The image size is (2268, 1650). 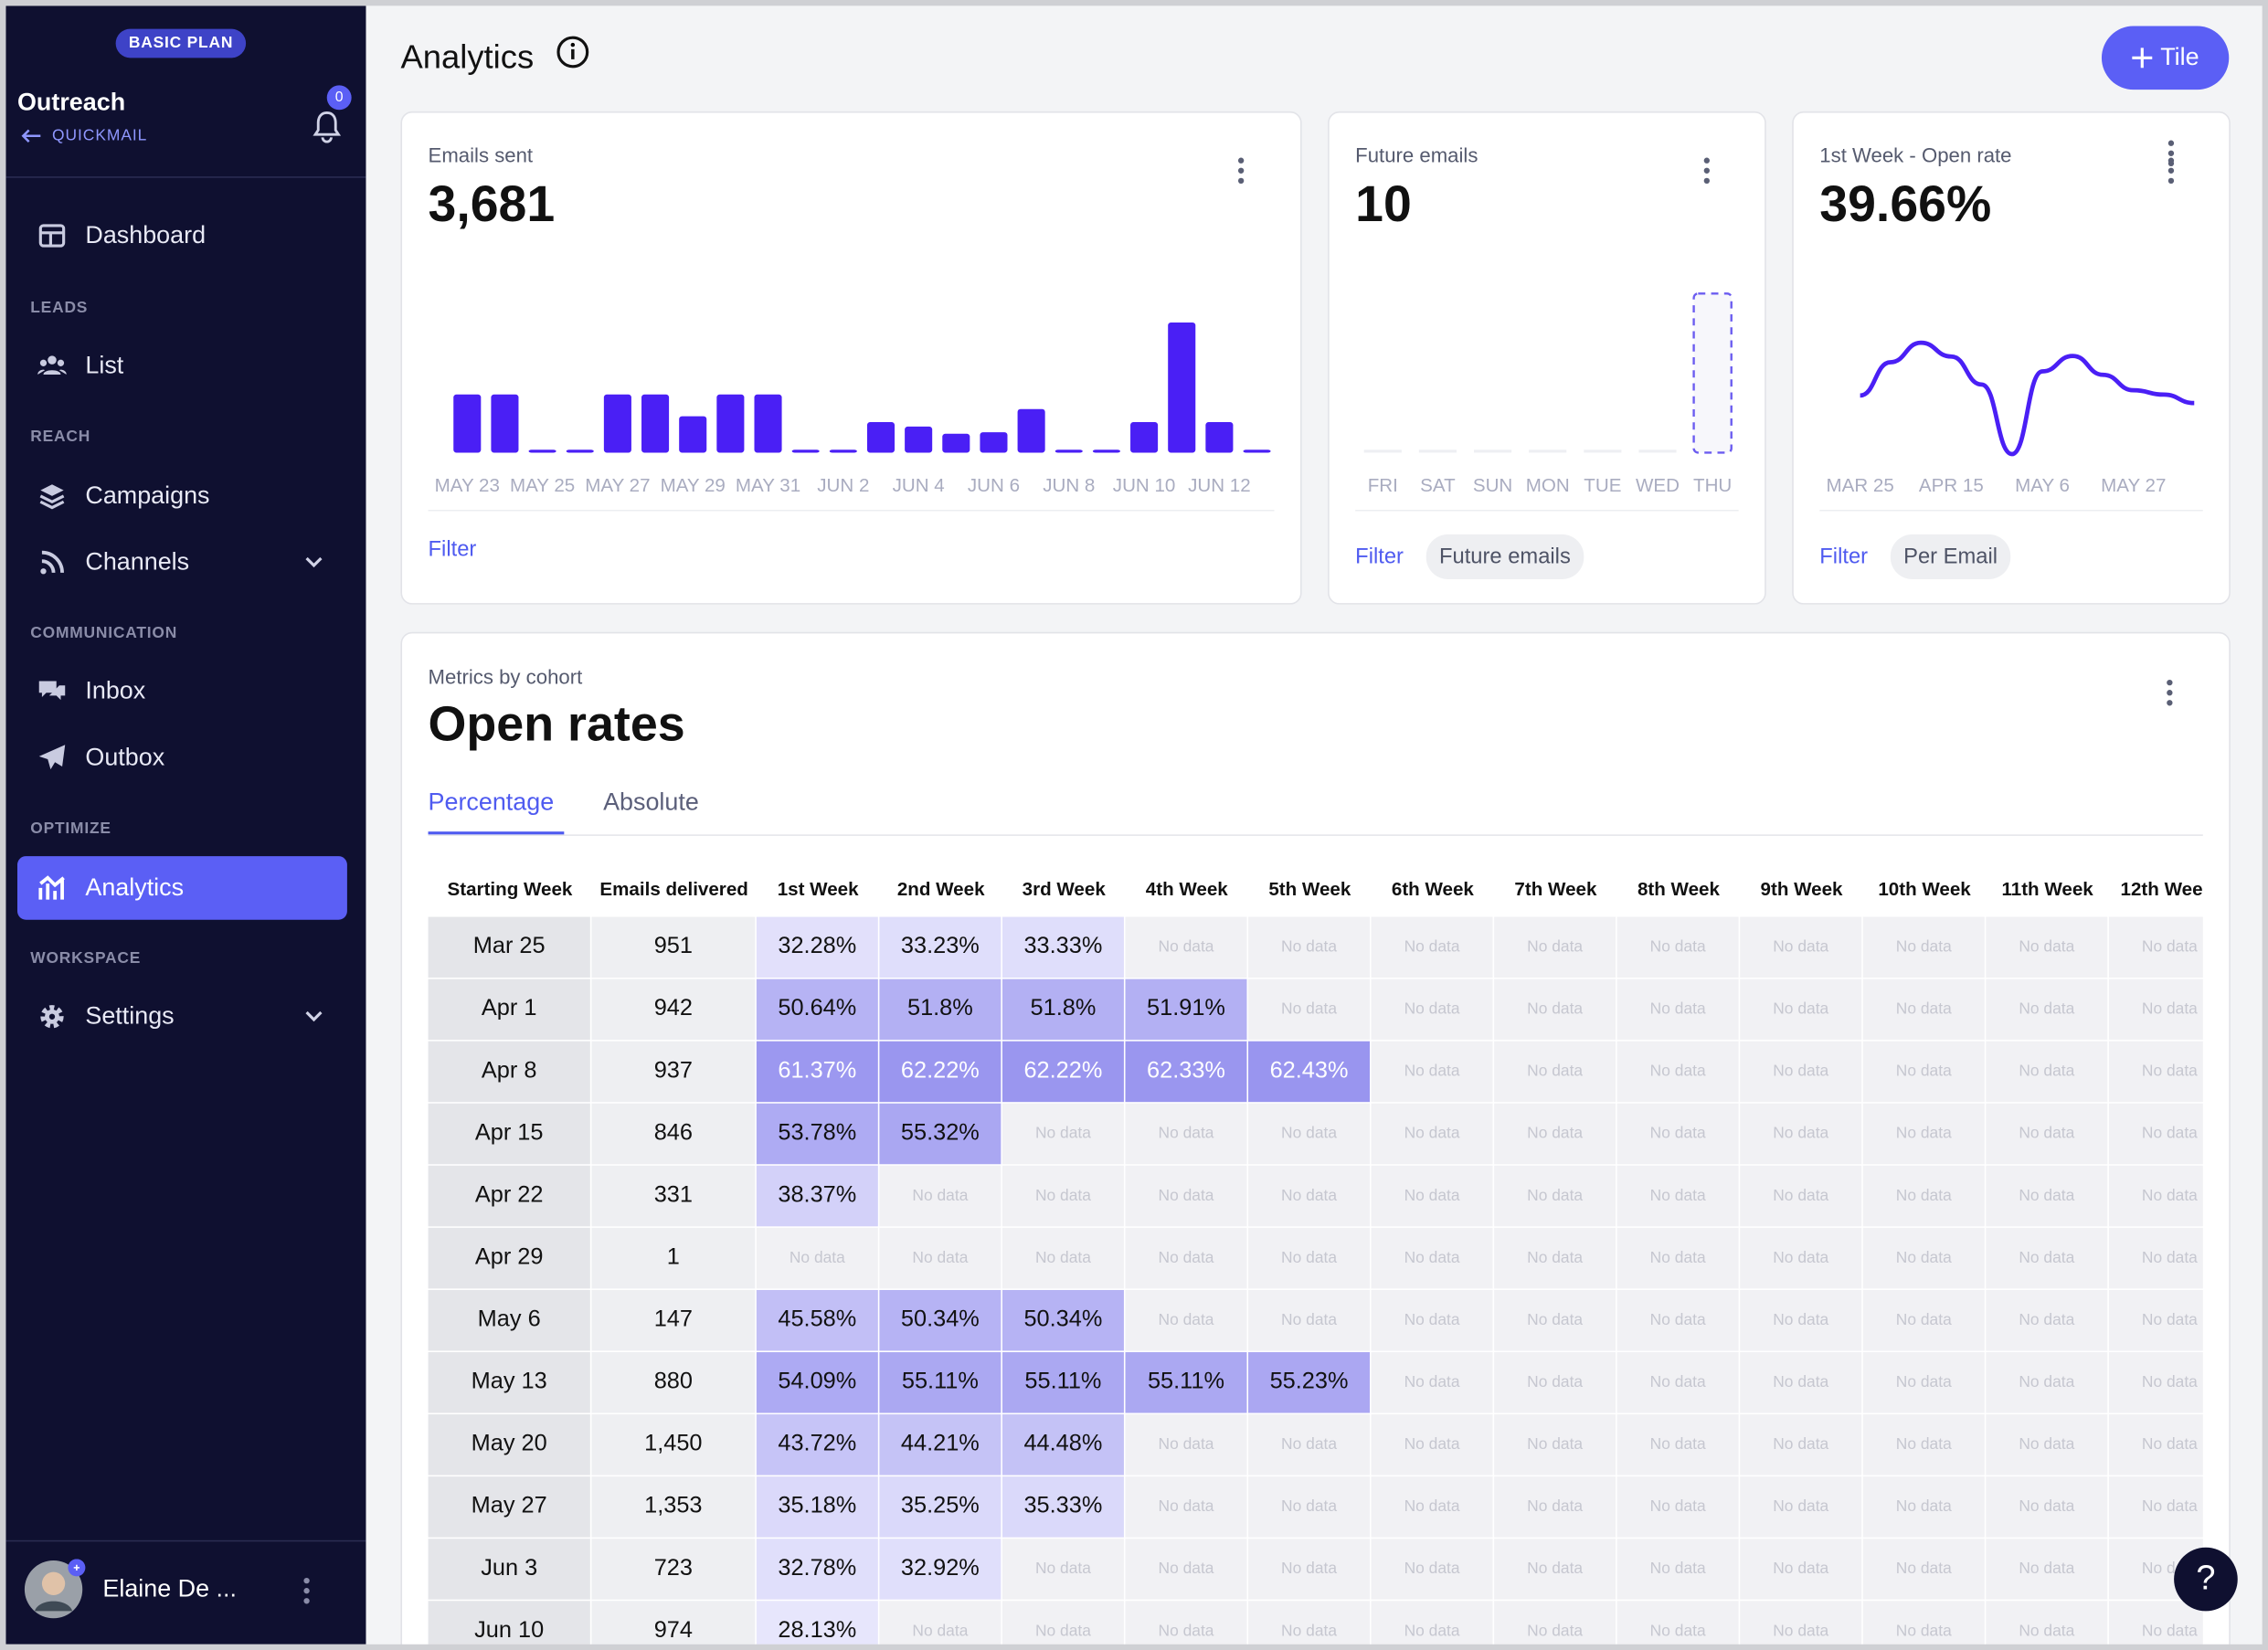 What do you see at coordinates (86, 958) in the screenshot?
I see `nav-section: WORKSPACE` at bounding box center [86, 958].